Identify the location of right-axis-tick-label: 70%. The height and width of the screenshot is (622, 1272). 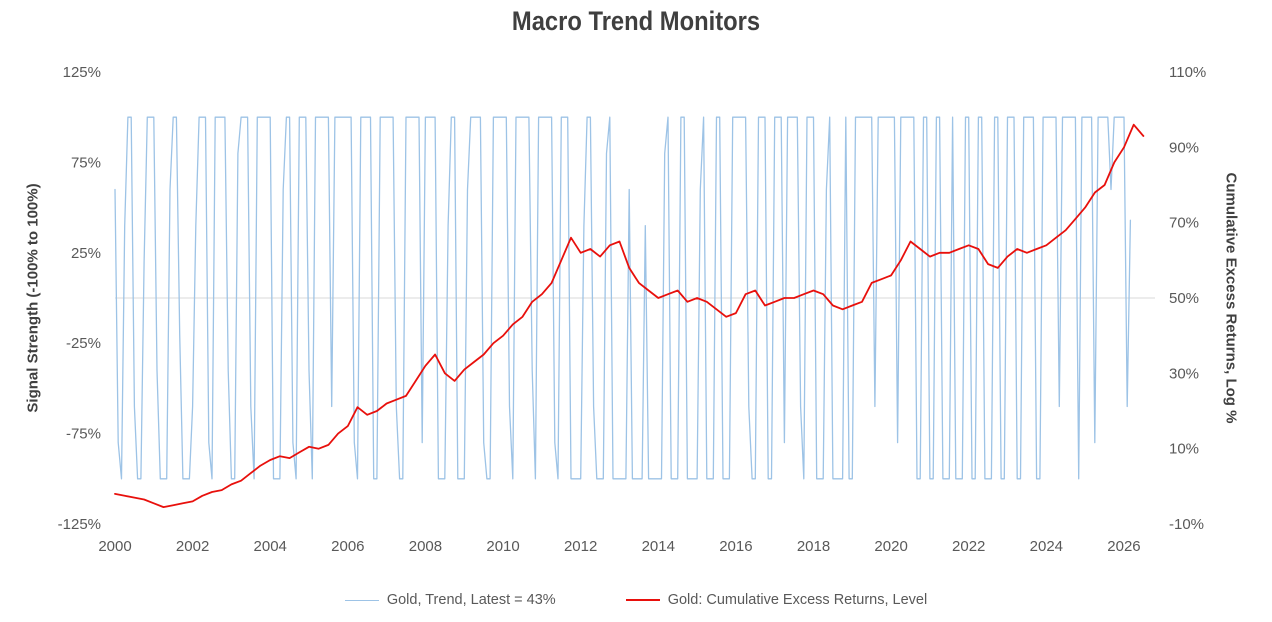
(1184, 223).